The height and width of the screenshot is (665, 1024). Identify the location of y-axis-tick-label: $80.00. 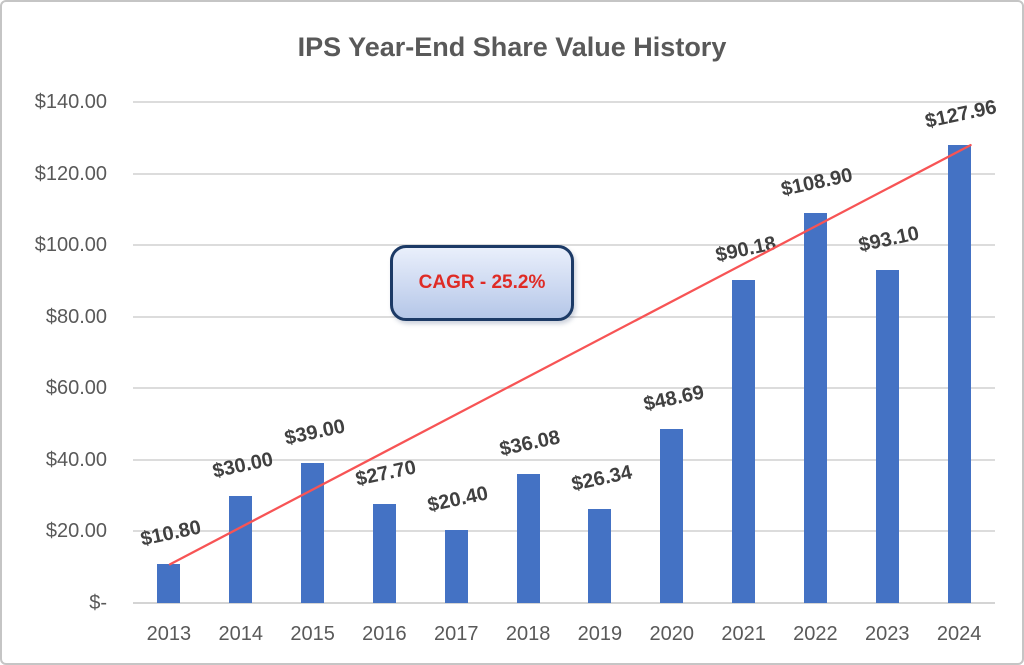
(76, 316).